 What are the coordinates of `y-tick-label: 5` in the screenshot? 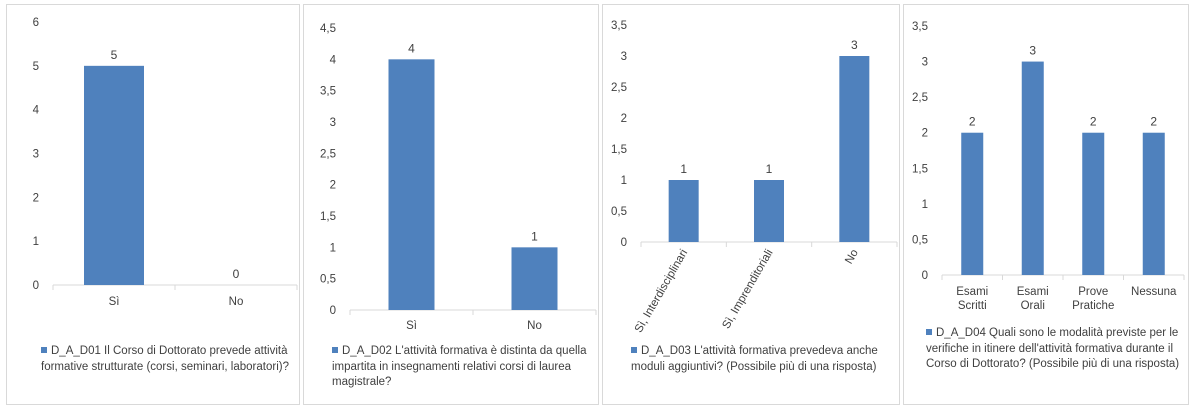 It's located at (36, 67).